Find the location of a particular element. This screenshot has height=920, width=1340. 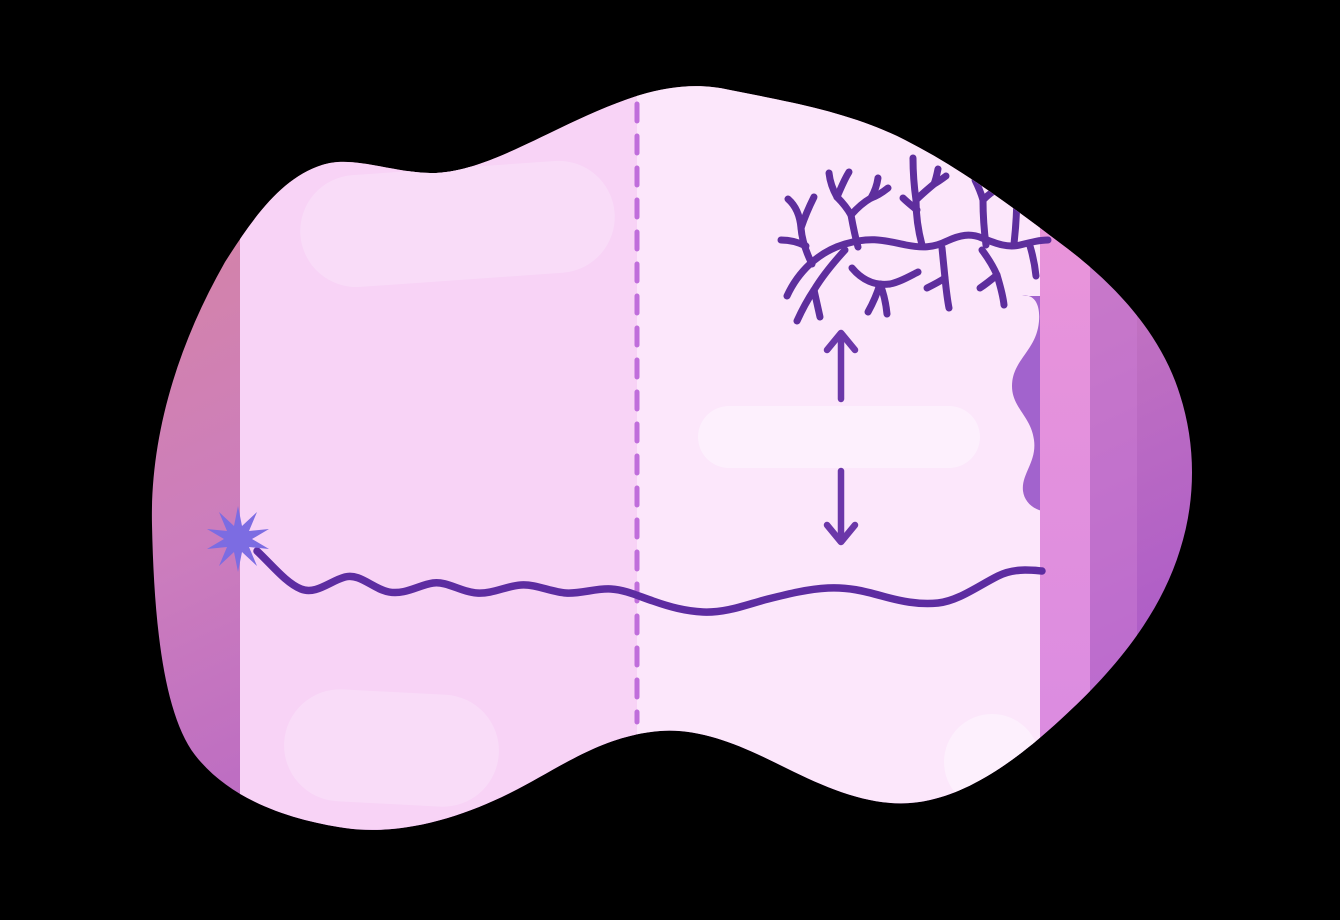

distance-arrows is located at coordinates (841, 437).